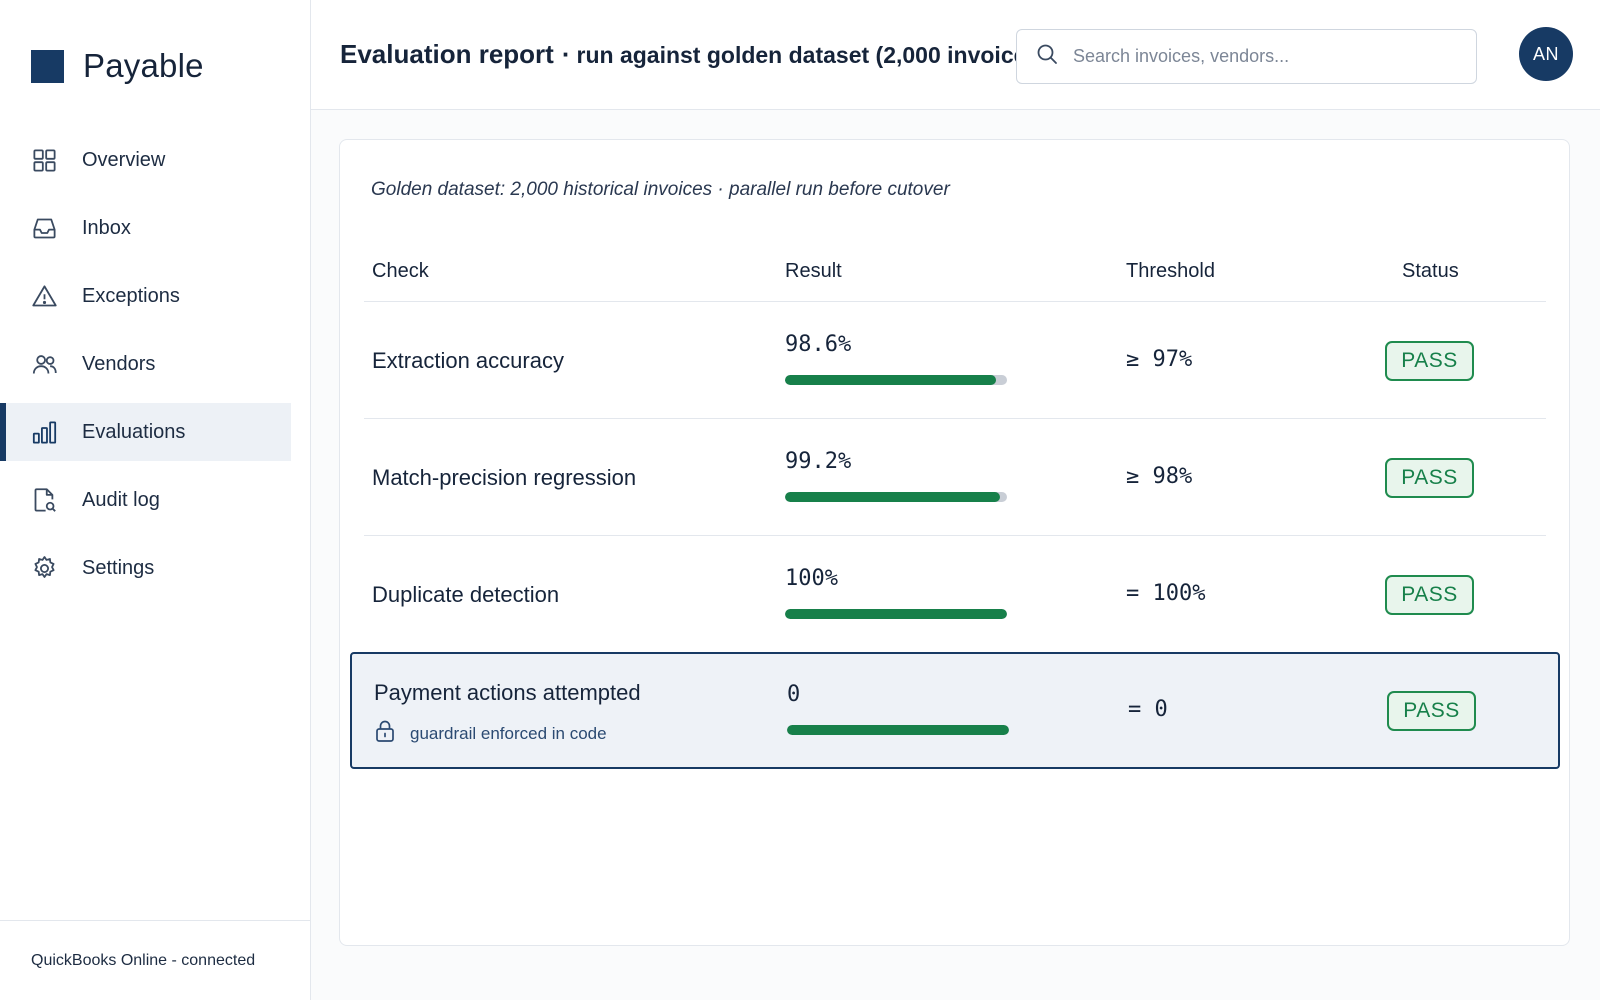 The image size is (1600, 1000). Describe the element at coordinates (400, 271) in the screenshot. I see `column-header-check: Check` at that location.